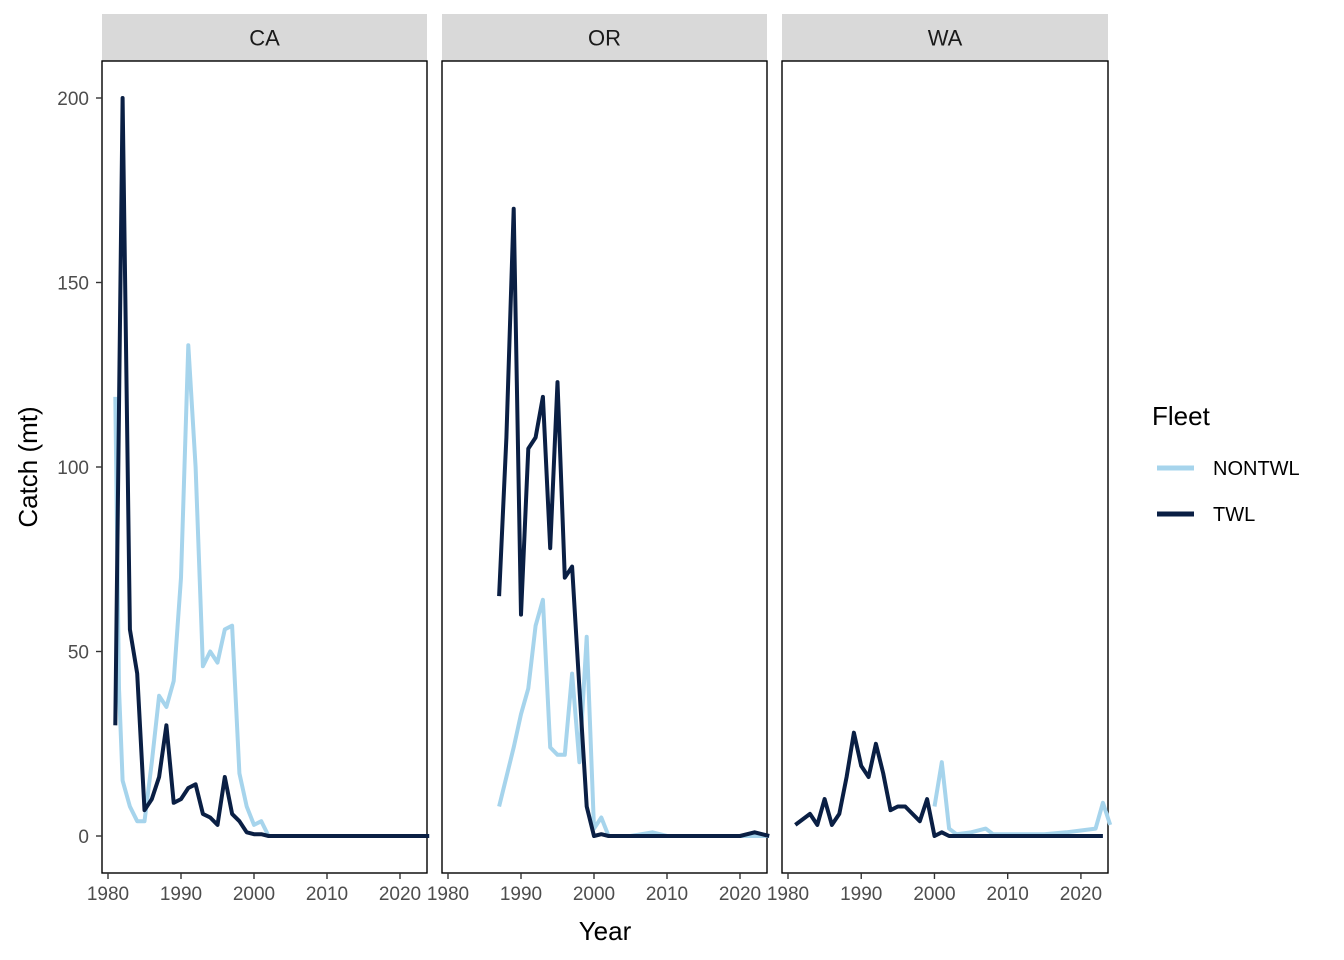 Image resolution: width=1344 pixels, height=960 pixels. What do you see at coordinates (327, 894) in the screenshot?
I see `x-tick-label-ca-2010: 2010` at bounding box center [327, 894].